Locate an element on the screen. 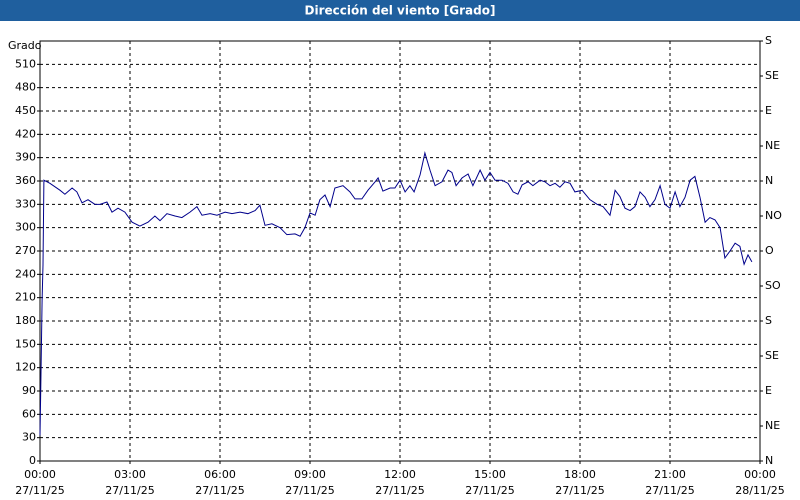  y-tick-label: 420 is located at coordinates (25, 133).